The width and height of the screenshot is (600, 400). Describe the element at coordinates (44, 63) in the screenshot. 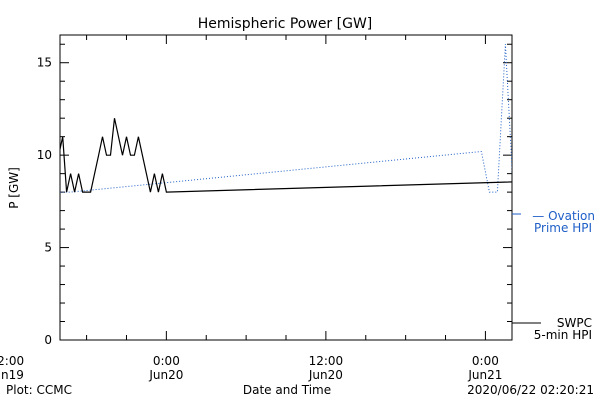

I see `y-tick-label: 15` at that location.